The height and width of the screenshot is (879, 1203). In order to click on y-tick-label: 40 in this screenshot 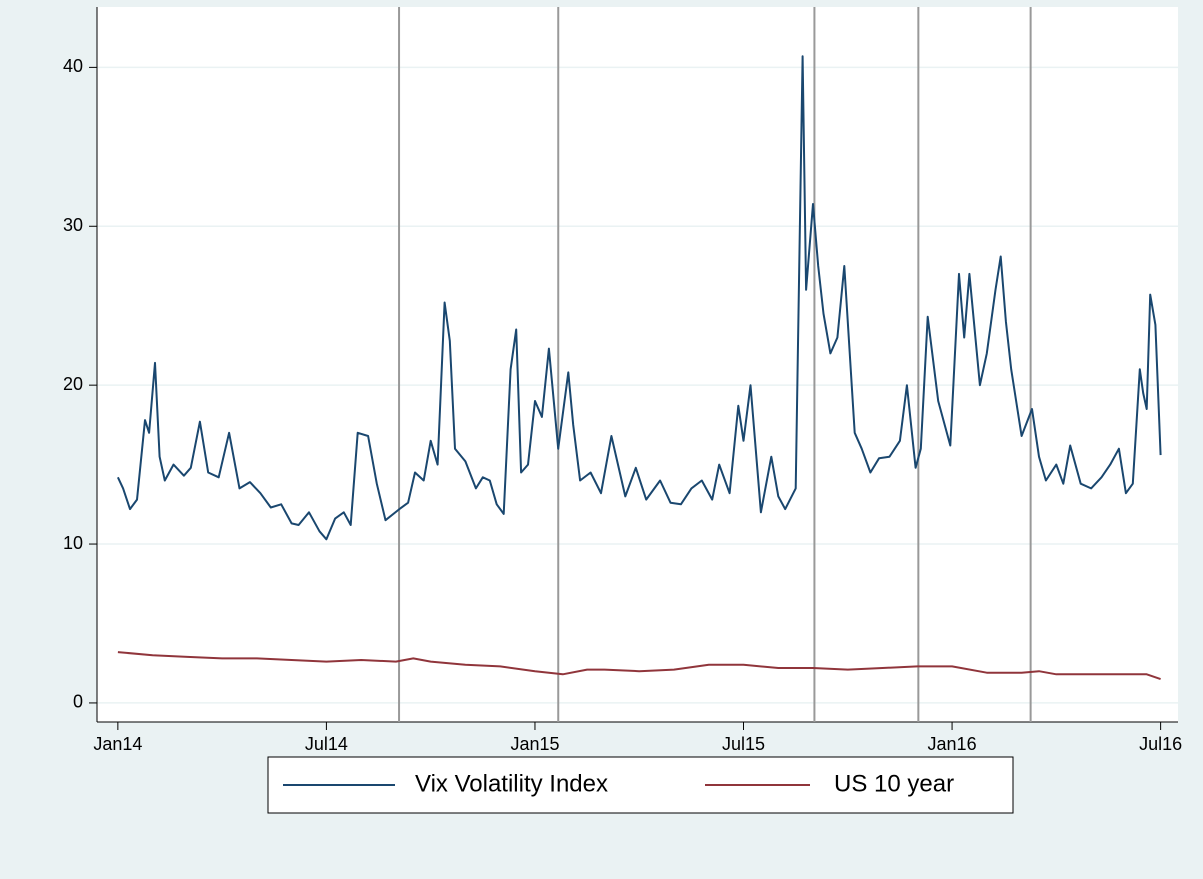, I will do `click(73, 66)`.